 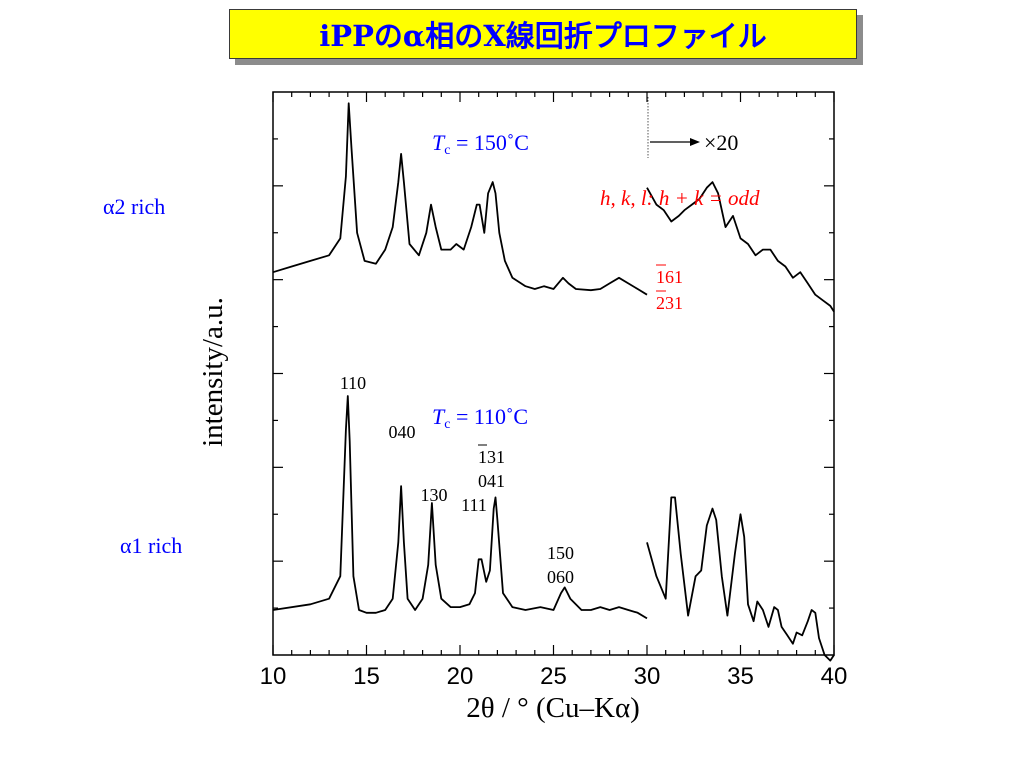 What do you see at coordinates (434, 495) in the screenshot?
I see `peak-label-130: 130` at bounding box center [434, 495].